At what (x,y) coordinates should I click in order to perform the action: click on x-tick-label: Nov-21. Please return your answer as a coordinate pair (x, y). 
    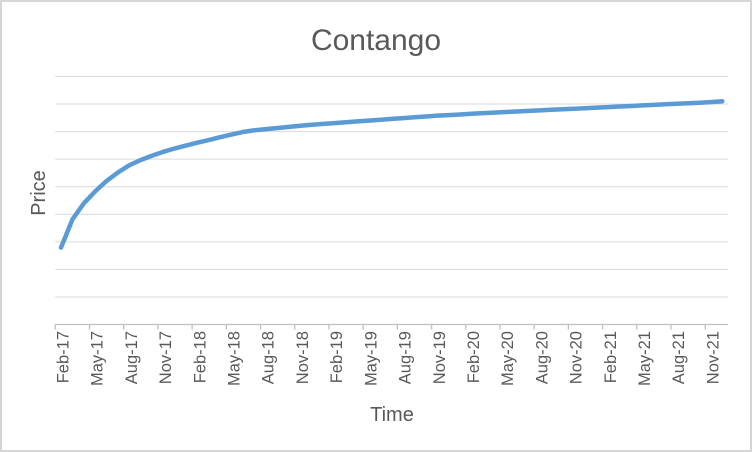
    Looking at the image, I should click on (713, 357).